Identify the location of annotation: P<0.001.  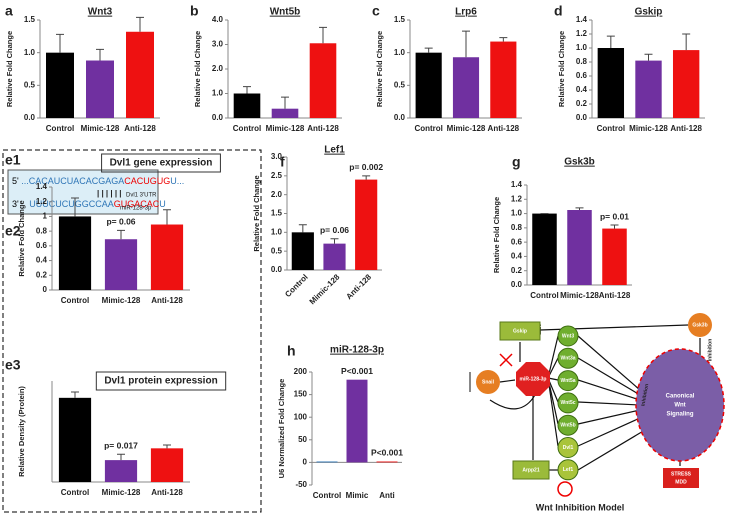
(357, 371).